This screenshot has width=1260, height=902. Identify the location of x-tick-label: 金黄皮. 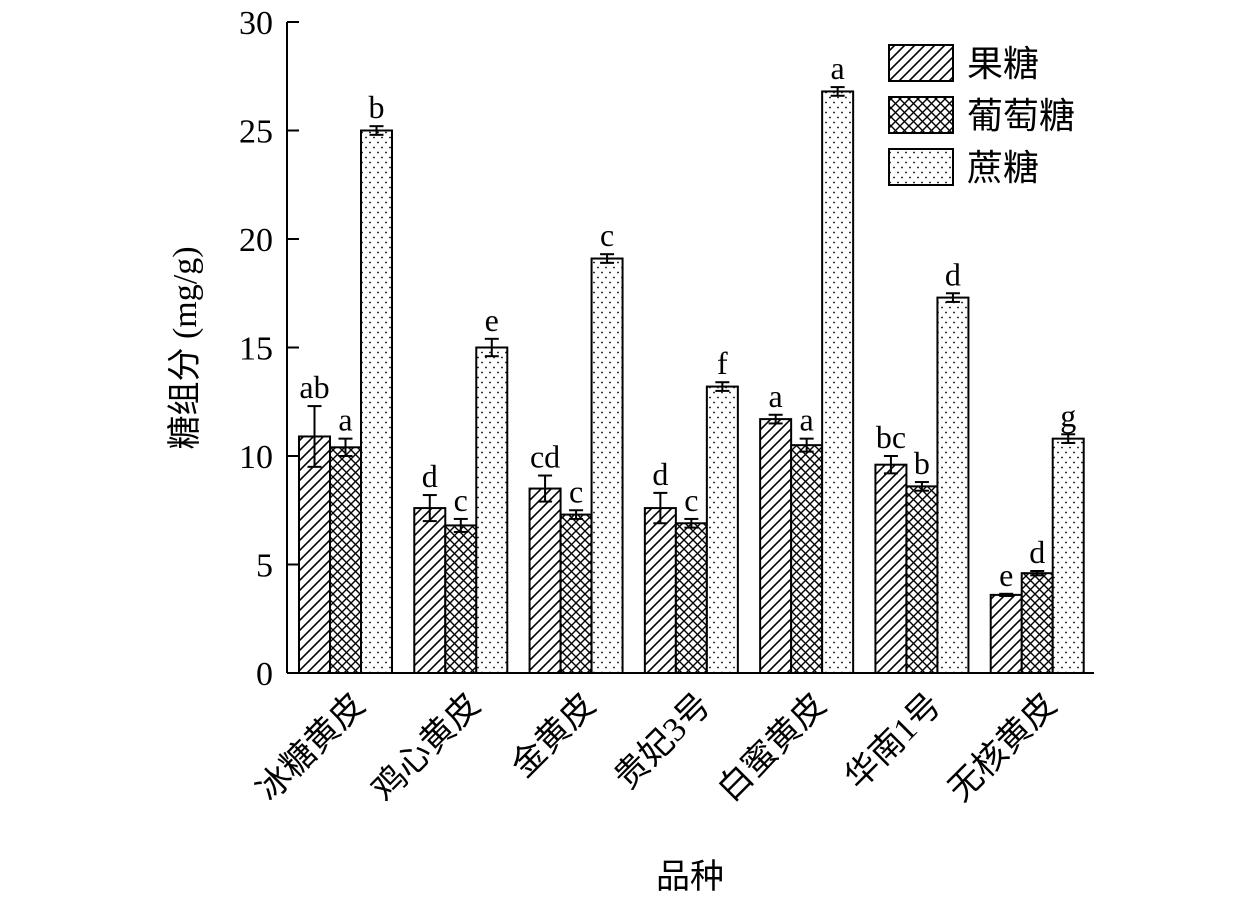
(553, 735).